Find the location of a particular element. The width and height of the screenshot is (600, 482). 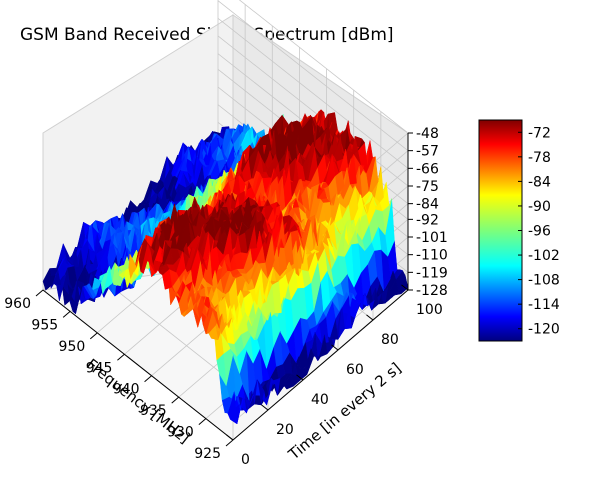

colorbar-tick-label: -96 is located at coordinates (539, 232).